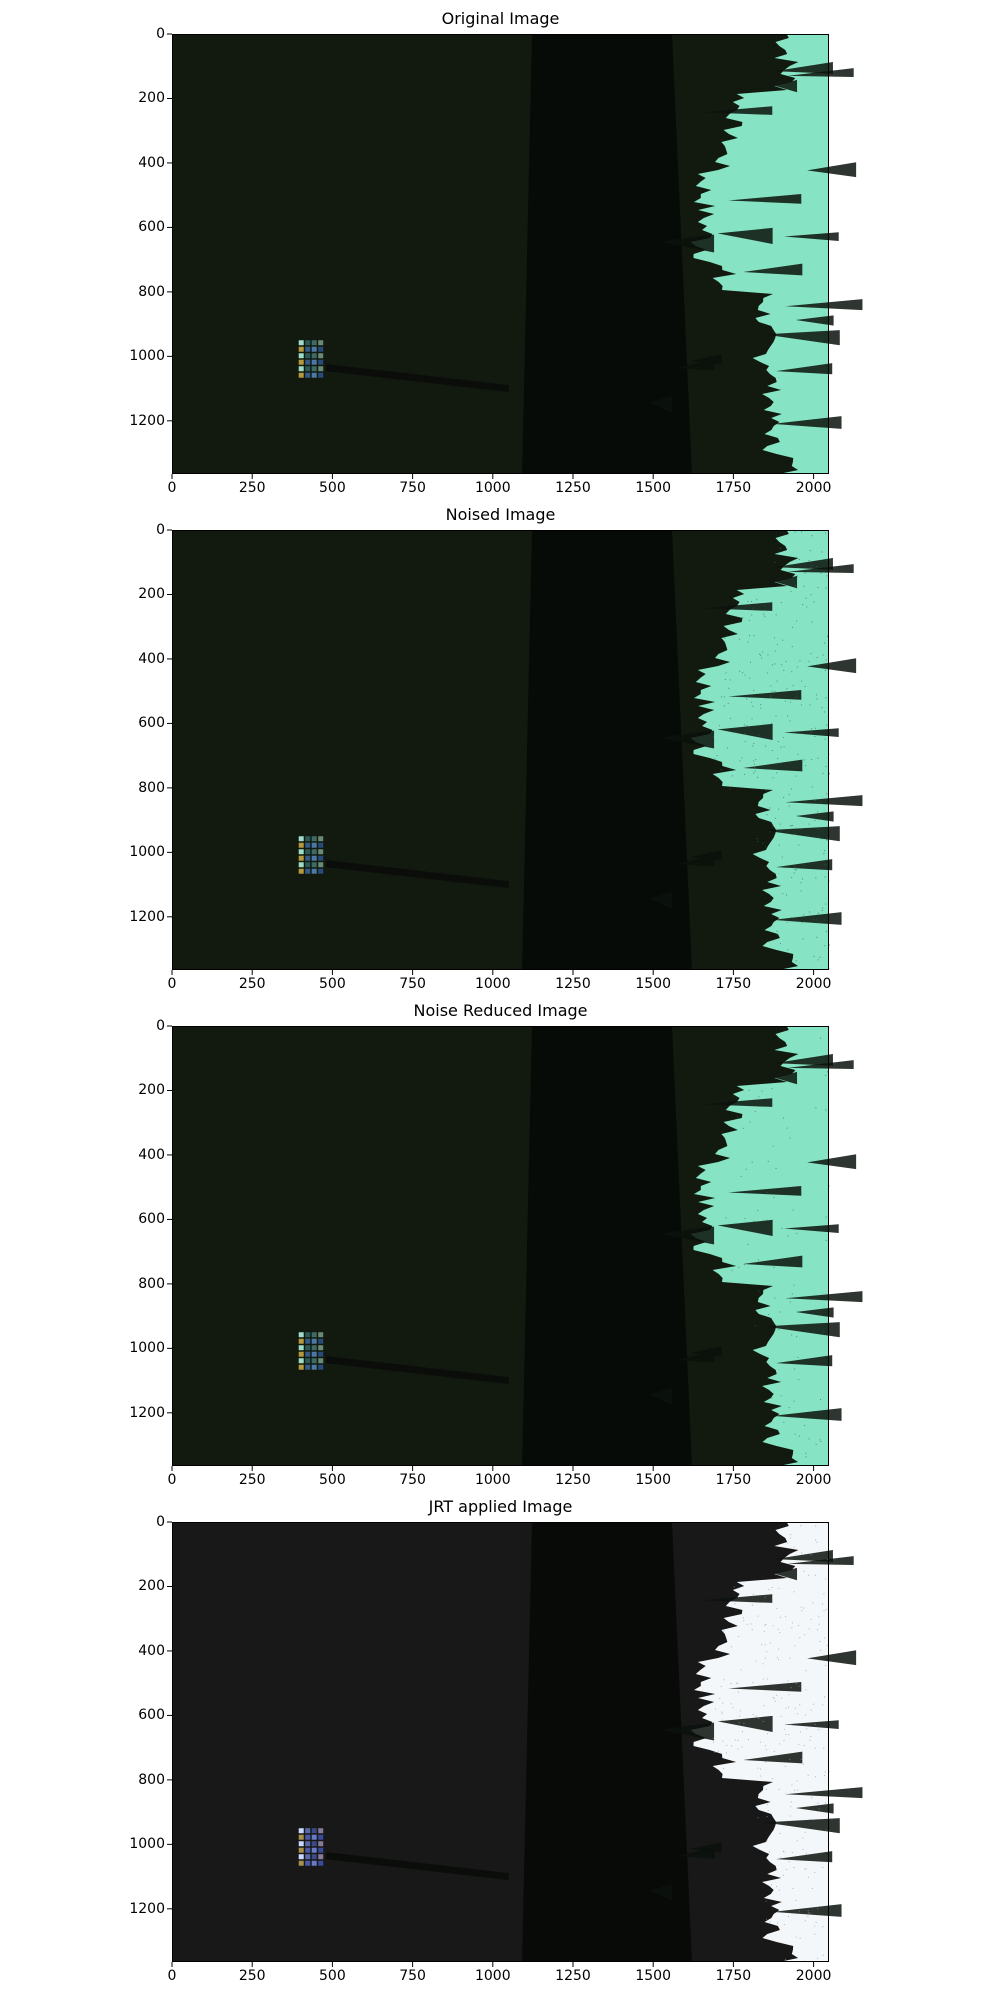  What do you see at coordinates (813, 1480) in the screenshot?
I see `x-tick-label: 2000` at bounding box center [813, 1480].